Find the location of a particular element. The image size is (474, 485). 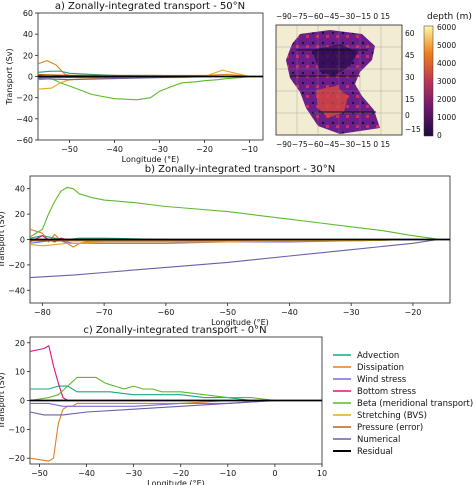

lat-tick: −15 is located at coordinates (413, 129).